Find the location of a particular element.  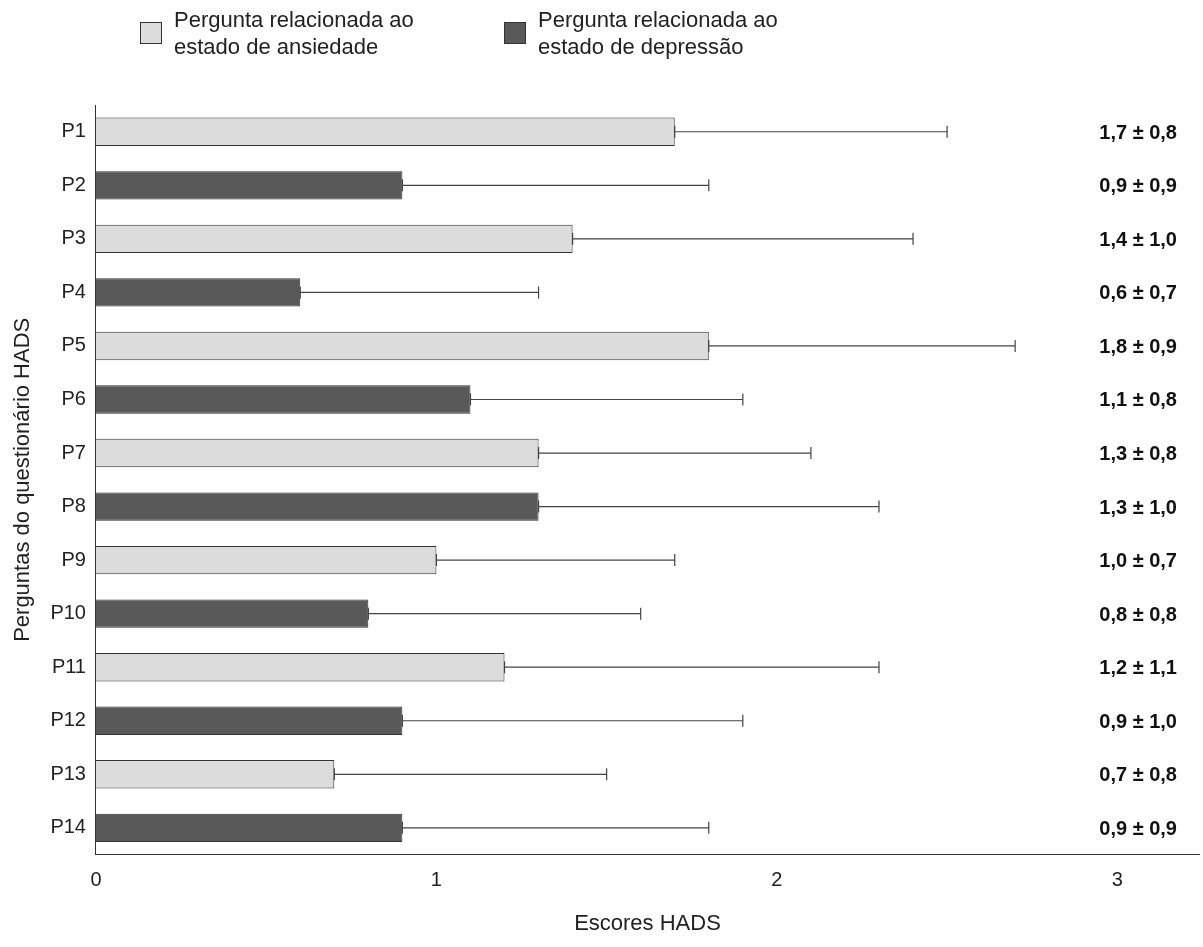

y-tick-label: P13 is located at coordinates (68, 772).